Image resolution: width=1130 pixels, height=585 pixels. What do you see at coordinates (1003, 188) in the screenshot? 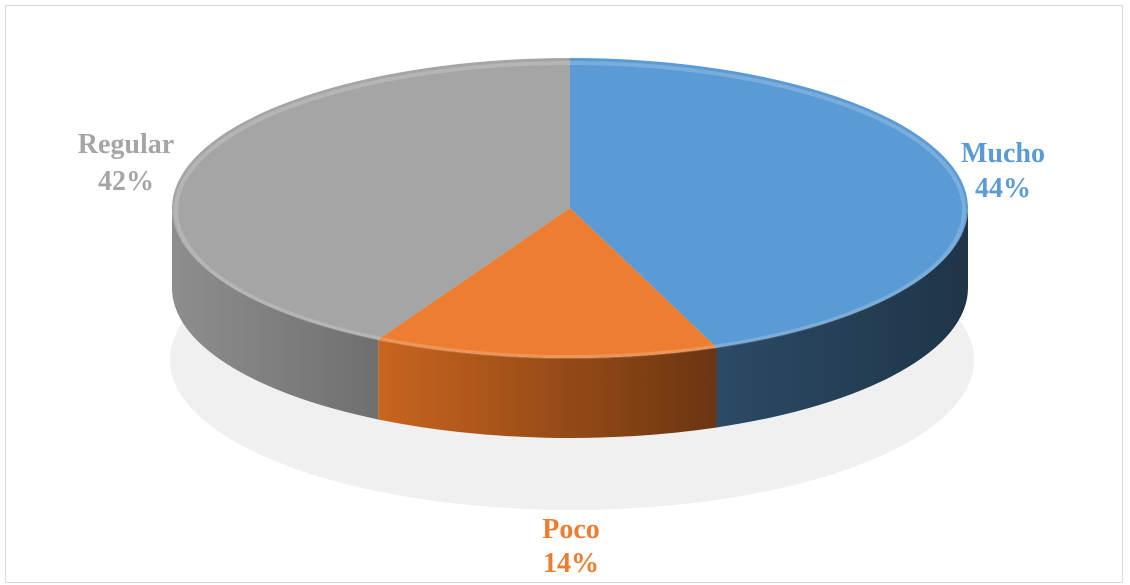
I see `slice-pct-mucho: 44%` at bounding box center [1003, 188].